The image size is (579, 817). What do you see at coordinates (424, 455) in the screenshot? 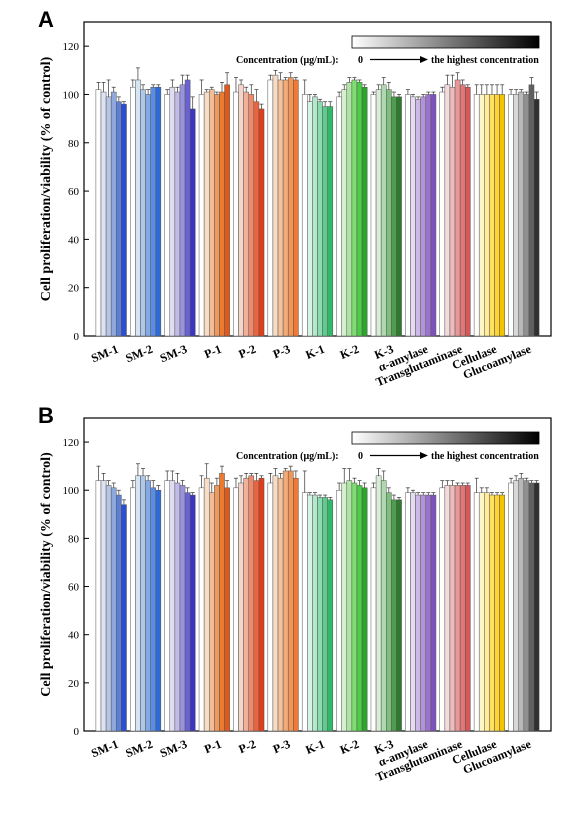
I see `legend-arrowhead` at bounding box center [424, 455].